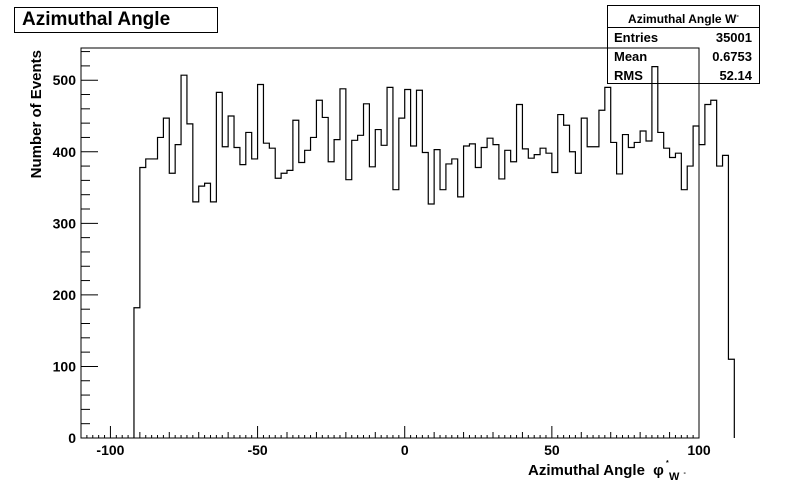 The height and width of the screenshot is (492, 785). I want to click on stats-value: 35001, so click(733, 37).